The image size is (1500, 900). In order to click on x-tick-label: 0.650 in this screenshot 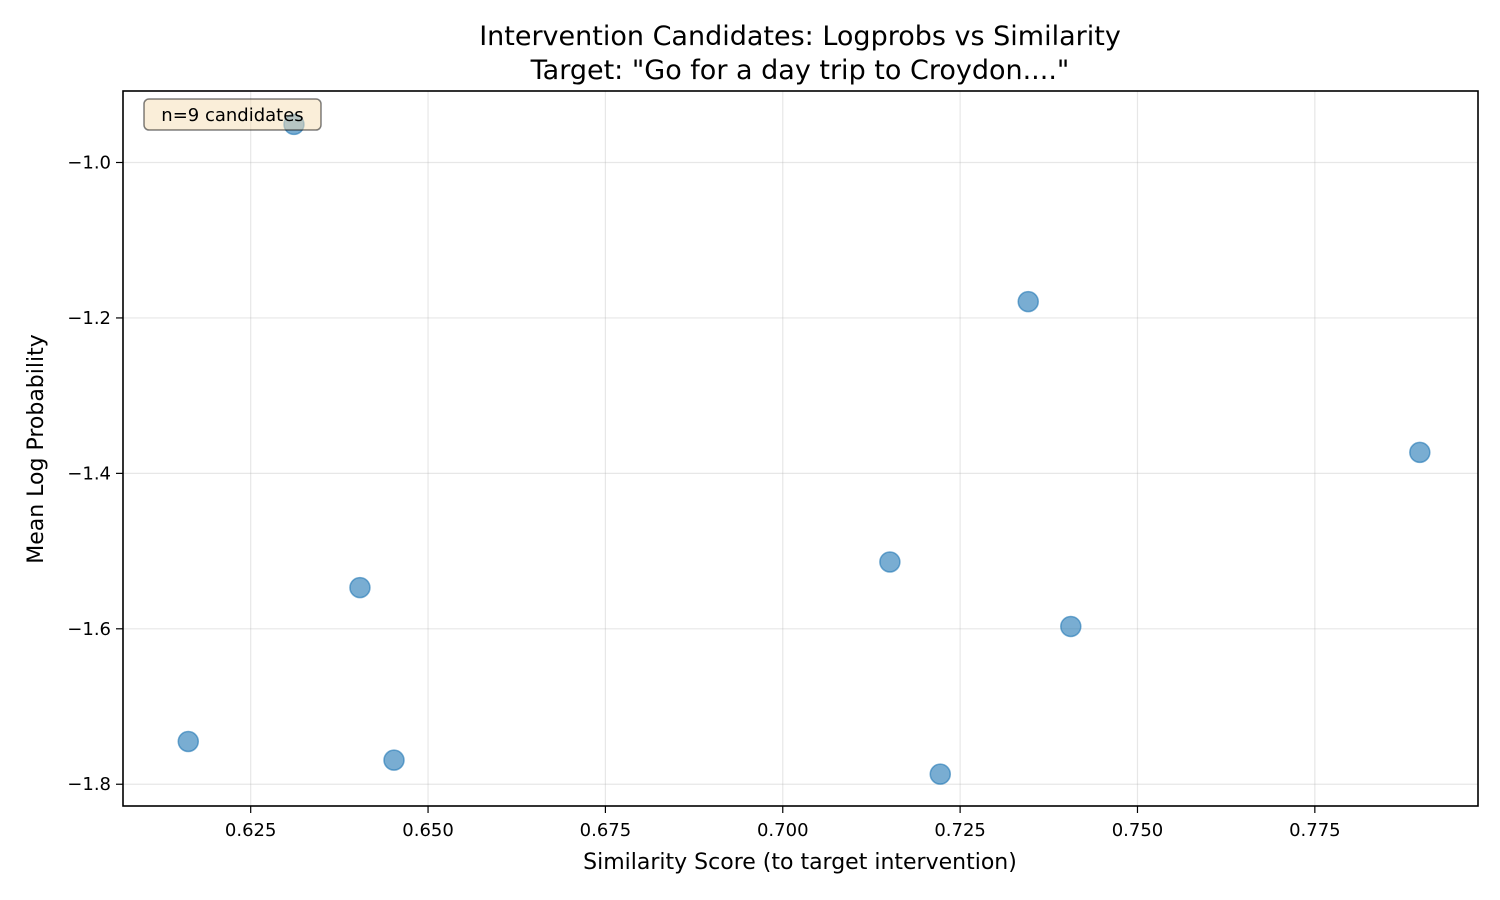, I will do `click(428, 830)`.